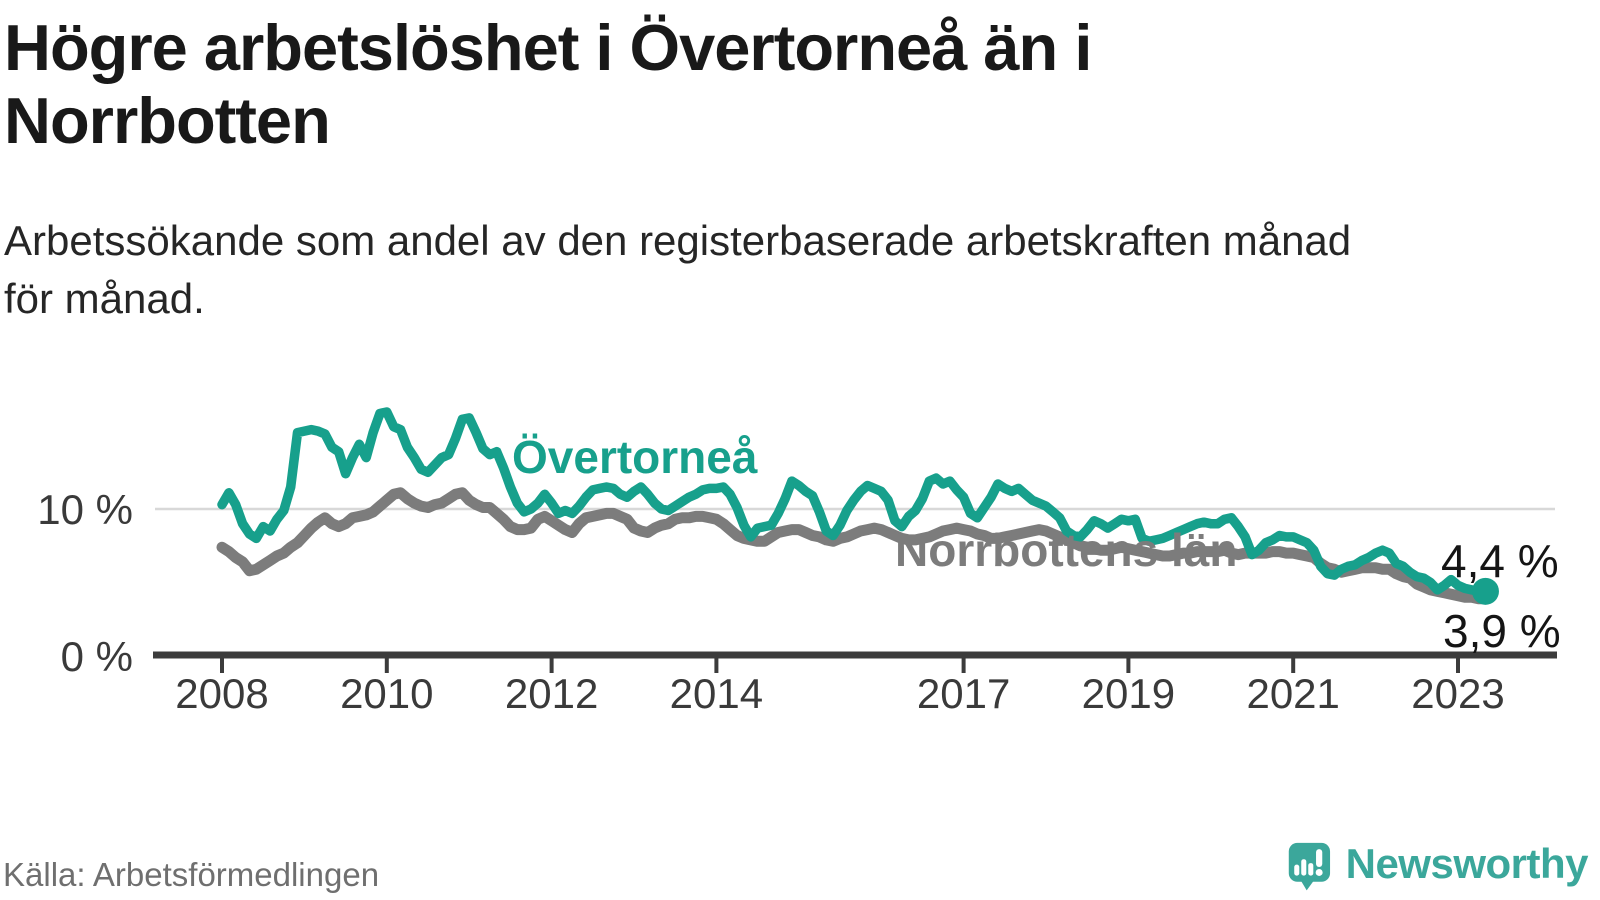  What do you see at coordinates (1467, 863) in the screenshot?
I see `newsworthy-wordmark: Newsworthy` at bounding box center [1467, 863].